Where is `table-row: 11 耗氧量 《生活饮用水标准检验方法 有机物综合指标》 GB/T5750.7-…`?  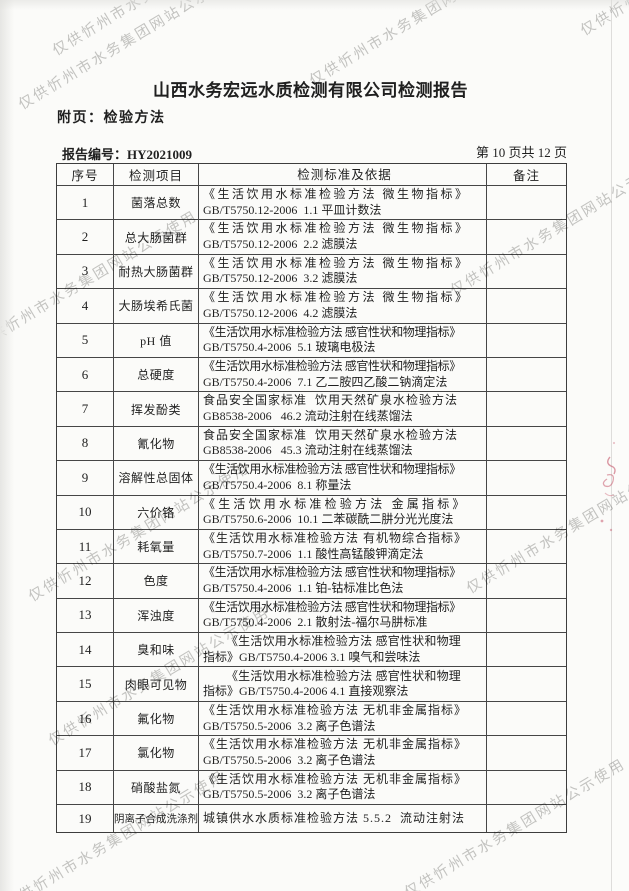 table-row: 11 耗氧量 《生活饮用水标准检验方法 有机物综合指标》 GB/T5750.7-… is located at coordinates (311, 546).